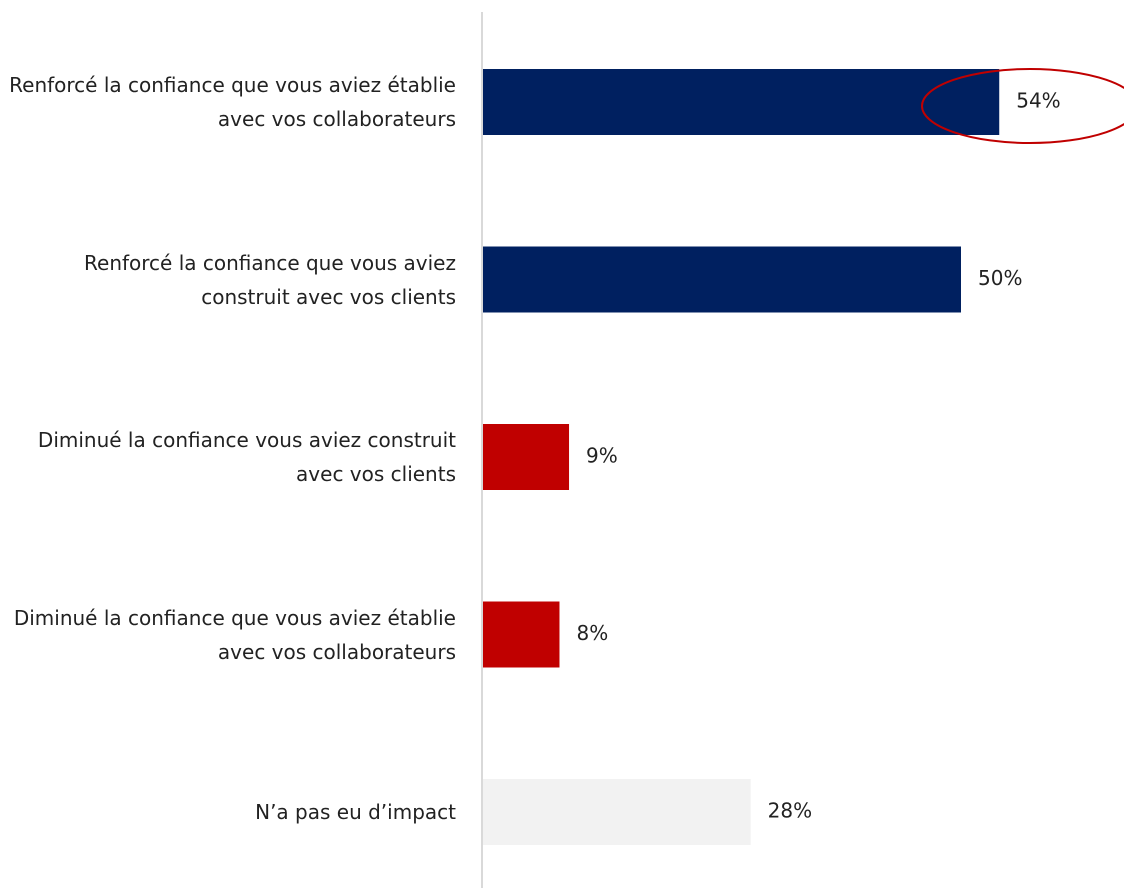 The image size is (1124, 888). Describe the element at coordinates (790, 811) in the screenshot. I see `value-label: 28%` at that location.